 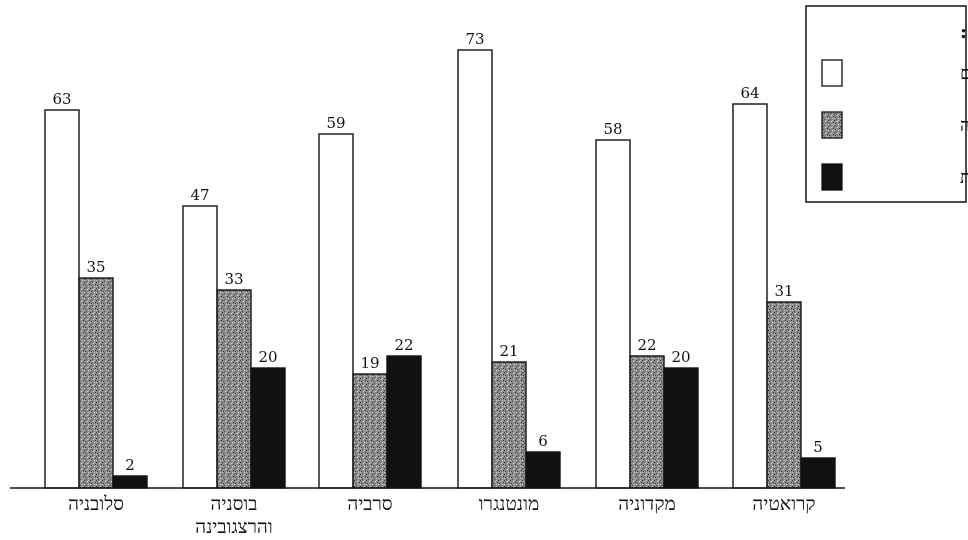 I want to click on category-label-cat-6: סלובניה, so click(x=96, y=504).